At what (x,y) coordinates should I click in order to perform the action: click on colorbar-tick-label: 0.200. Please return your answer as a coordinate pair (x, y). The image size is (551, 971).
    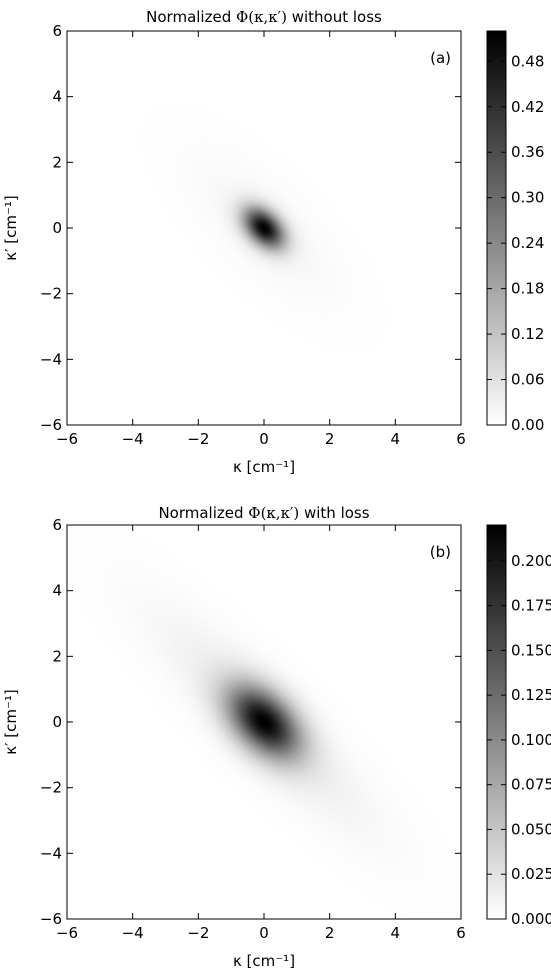
    Looking at the image, I should click on (531, 561).